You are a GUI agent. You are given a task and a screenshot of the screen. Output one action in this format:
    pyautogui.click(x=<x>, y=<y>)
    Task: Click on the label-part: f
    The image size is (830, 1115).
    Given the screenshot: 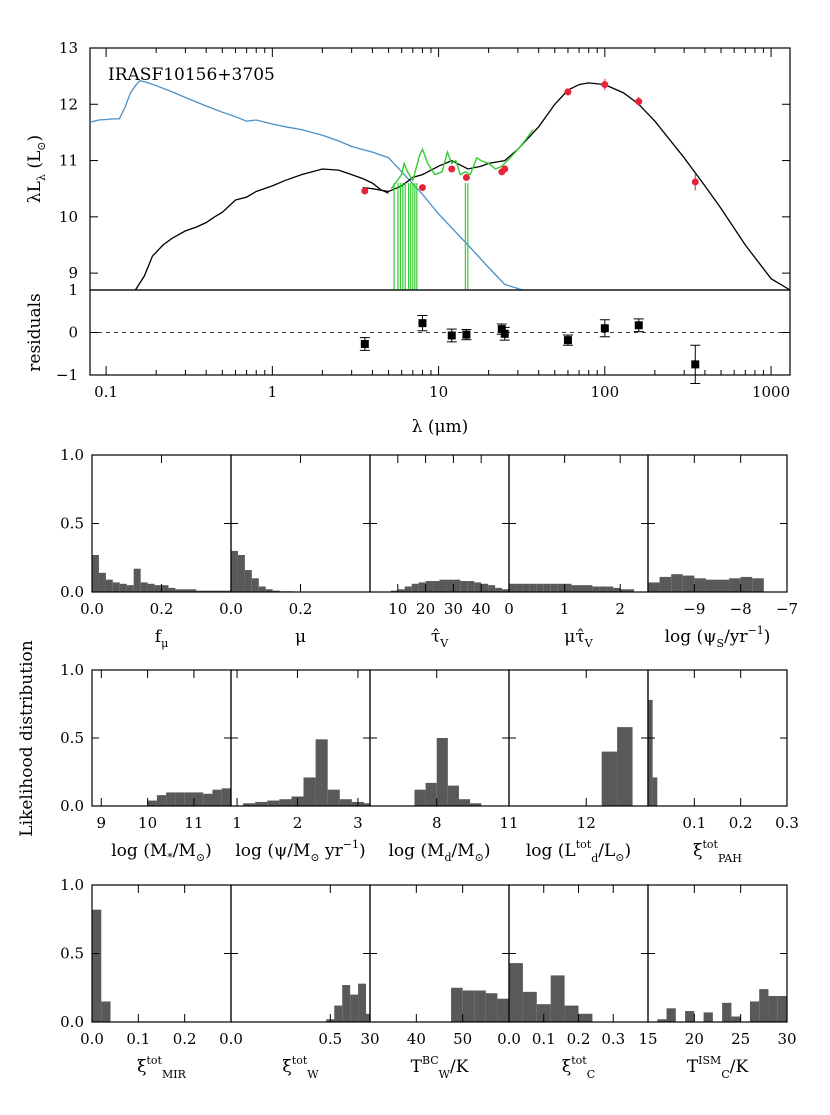 What is the action you would take?
    pyautogui.click(x=159, y=637)
    